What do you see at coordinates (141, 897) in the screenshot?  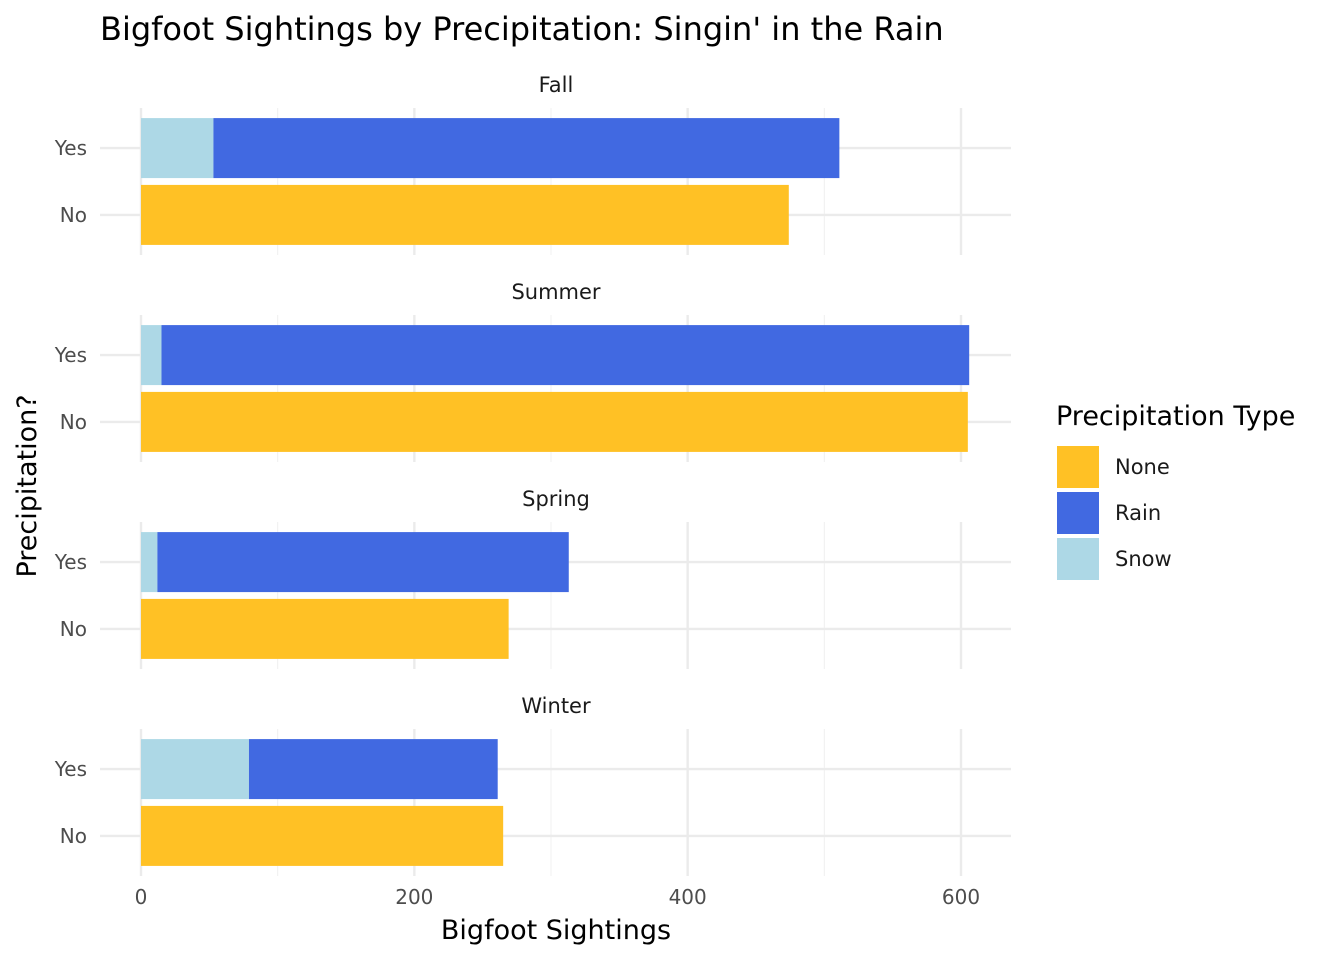 I see `x-tick-label: 0` at bounding box center [141, 897].